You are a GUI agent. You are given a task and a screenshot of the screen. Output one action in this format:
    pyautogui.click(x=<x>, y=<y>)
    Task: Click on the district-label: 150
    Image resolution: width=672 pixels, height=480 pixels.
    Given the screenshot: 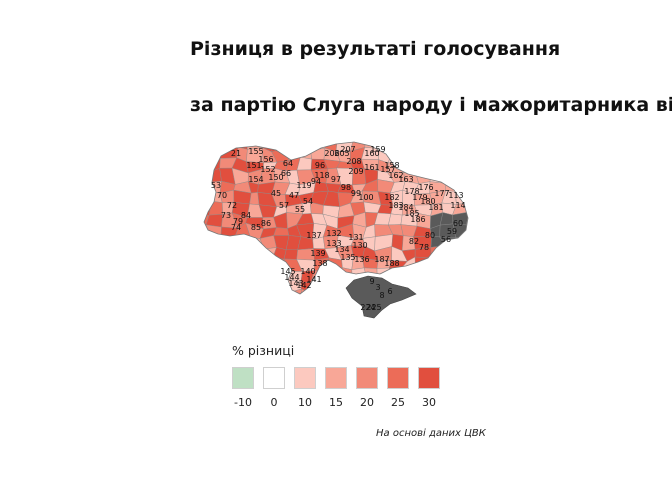 What is the action you would take?
    pyautogui.click(x=275, y=177)
    